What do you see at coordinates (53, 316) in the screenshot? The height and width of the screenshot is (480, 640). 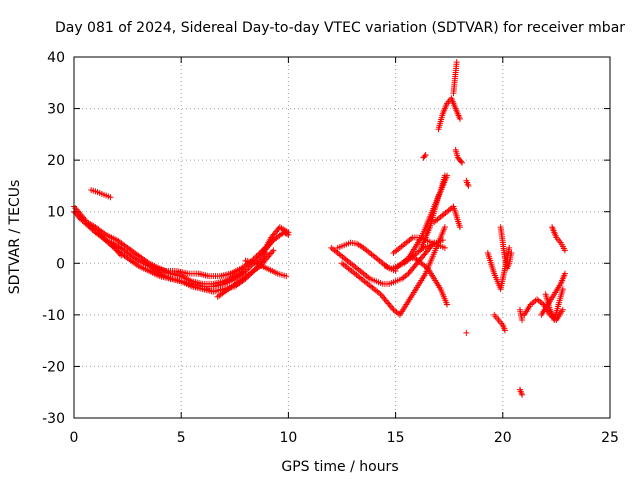 I see `y-tick-label: -10` at bounding box center [53, 316].